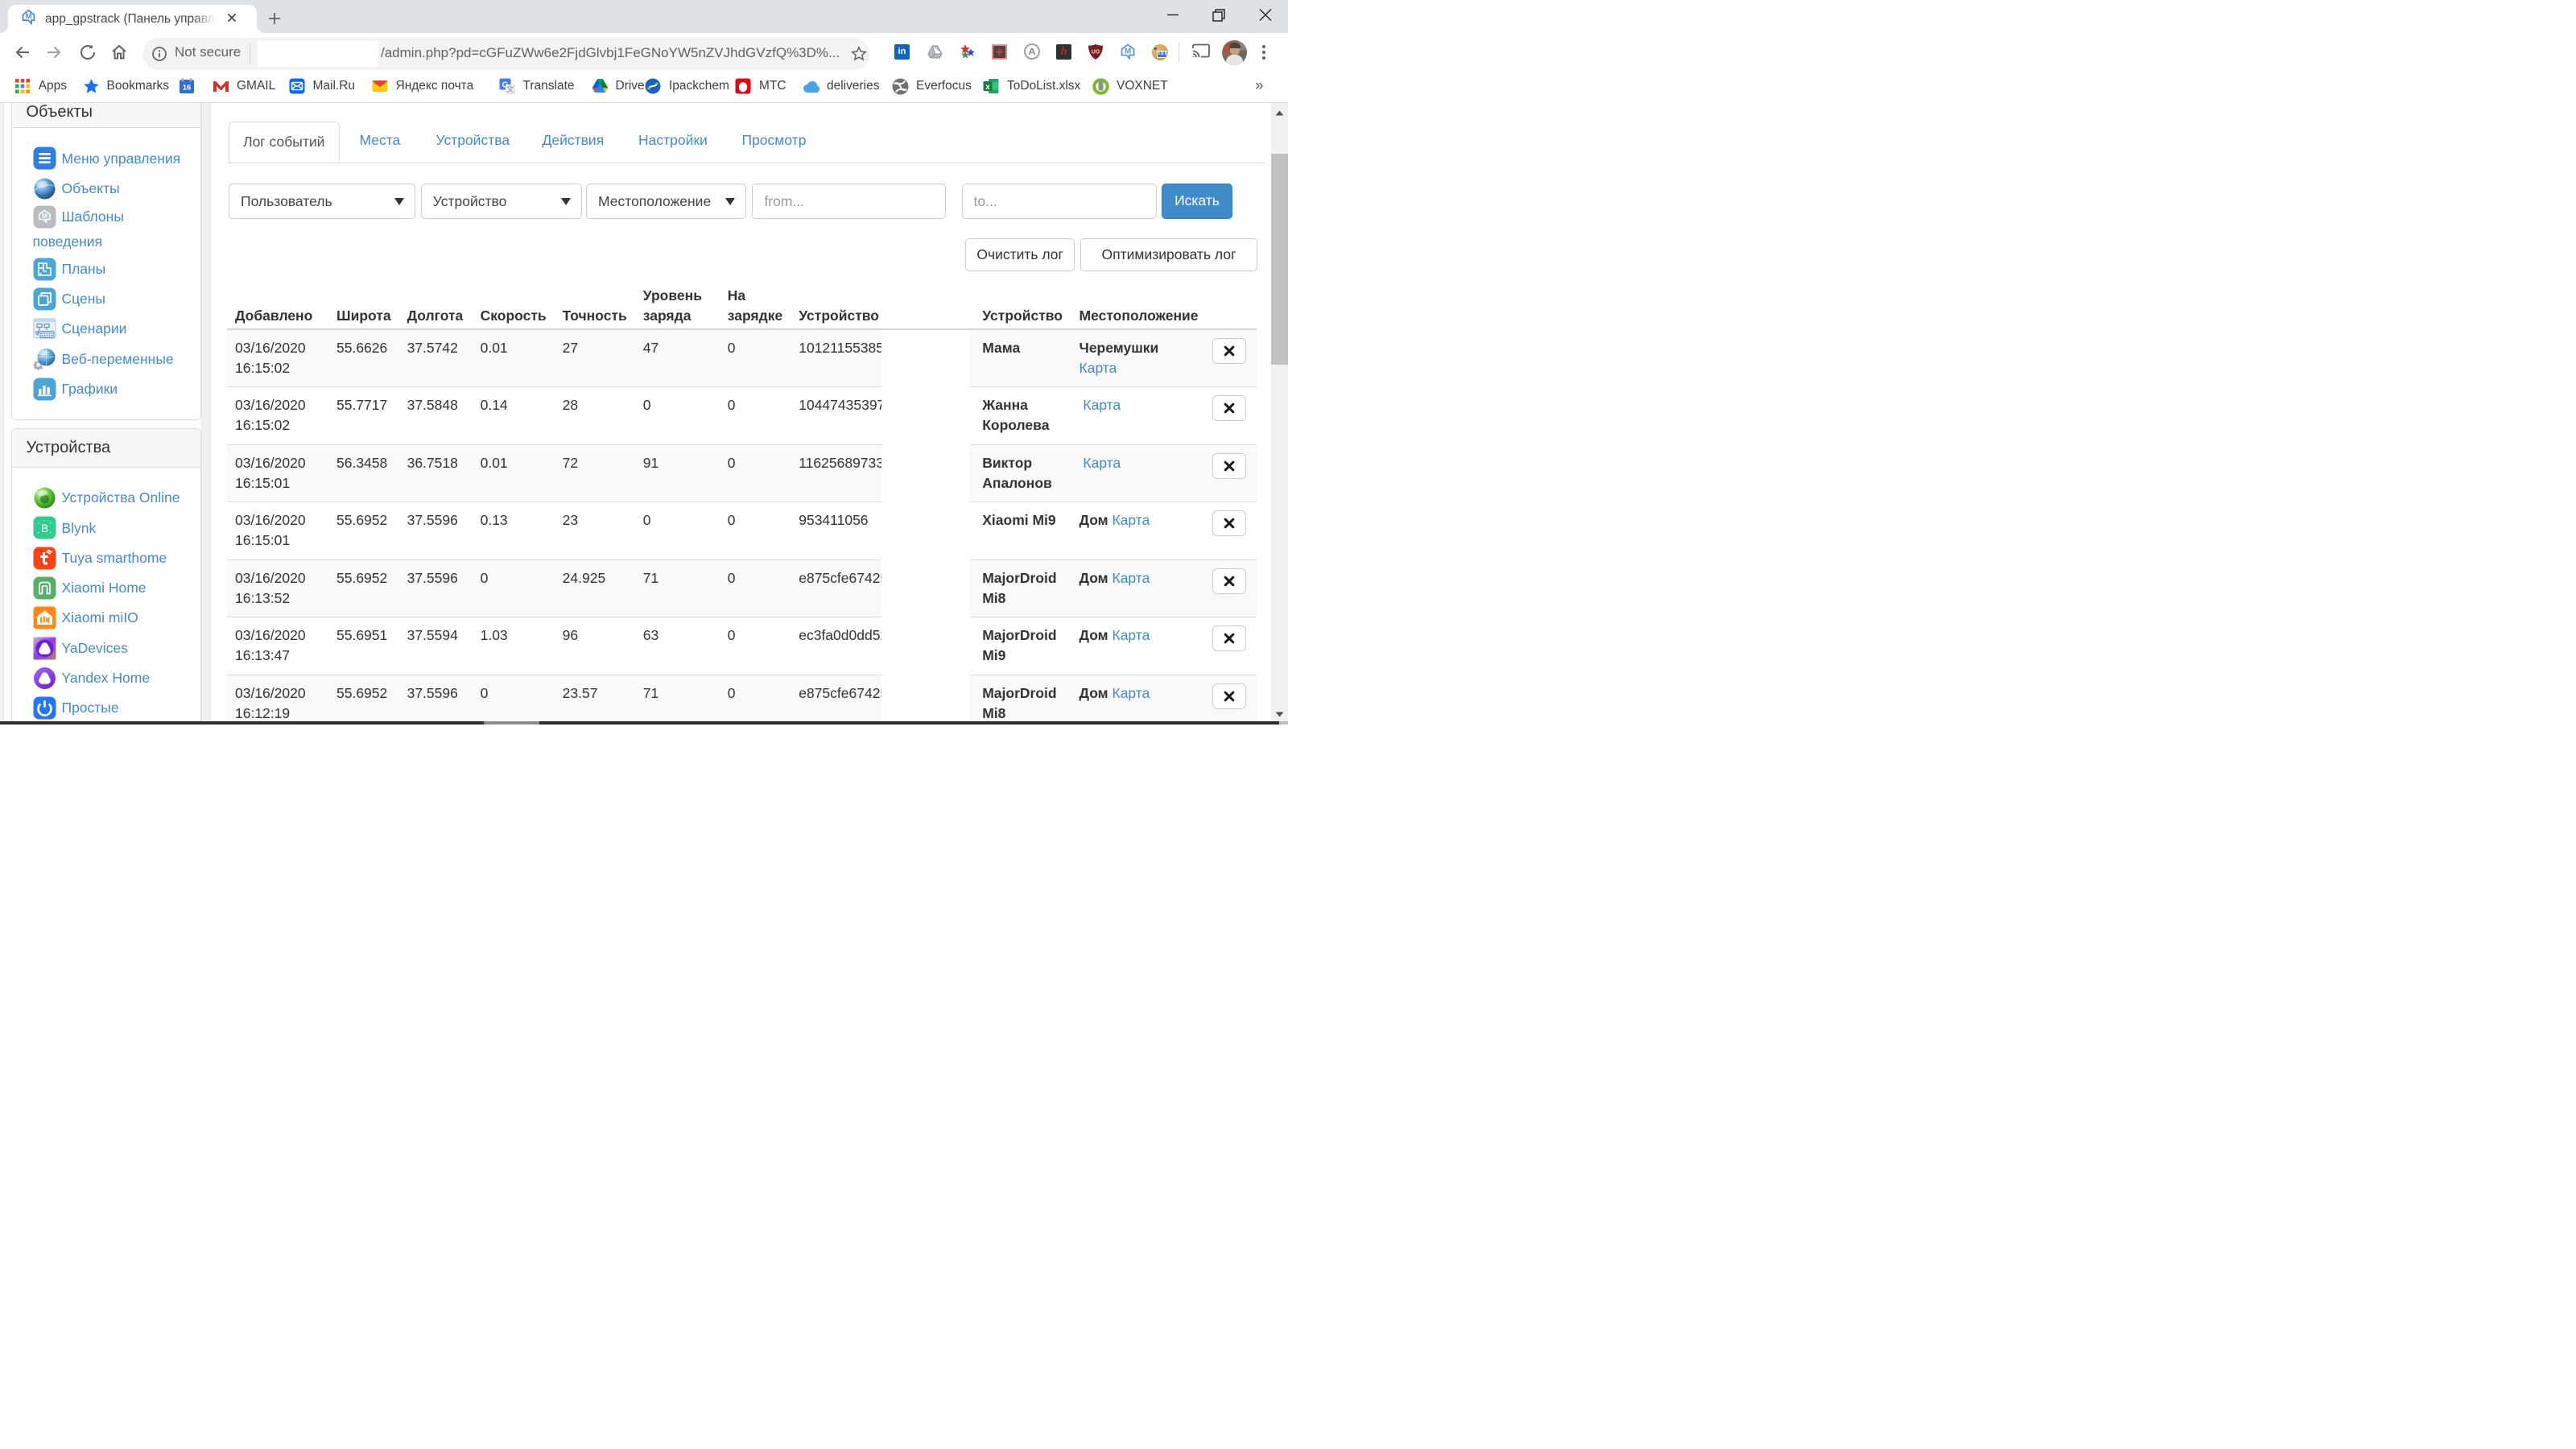 Image resolution: width=2576 pixels, height=1449 pixels. What do you see at coordinates (505, 85) in the screenshot?
I see `svg-text: G` at bounding box center [505, 85].